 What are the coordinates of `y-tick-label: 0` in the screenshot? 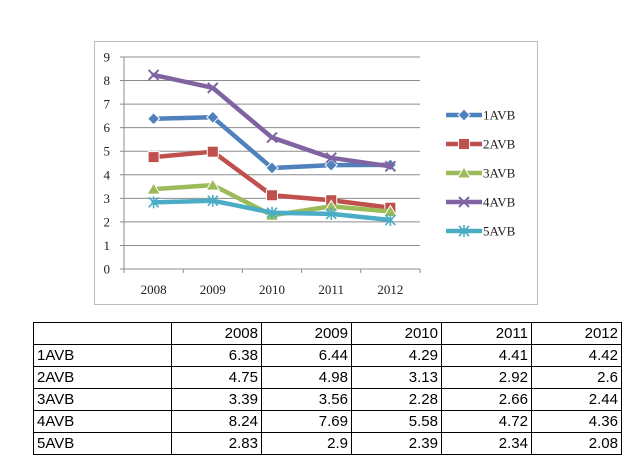 It's located at (107, 269).